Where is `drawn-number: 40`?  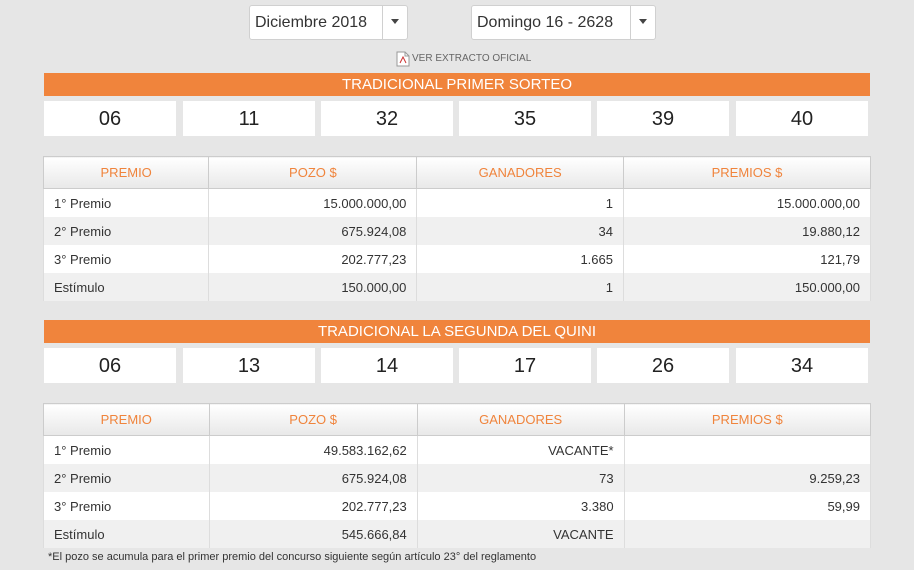
drawn-number: 40 is located at coordinates (802, 118).